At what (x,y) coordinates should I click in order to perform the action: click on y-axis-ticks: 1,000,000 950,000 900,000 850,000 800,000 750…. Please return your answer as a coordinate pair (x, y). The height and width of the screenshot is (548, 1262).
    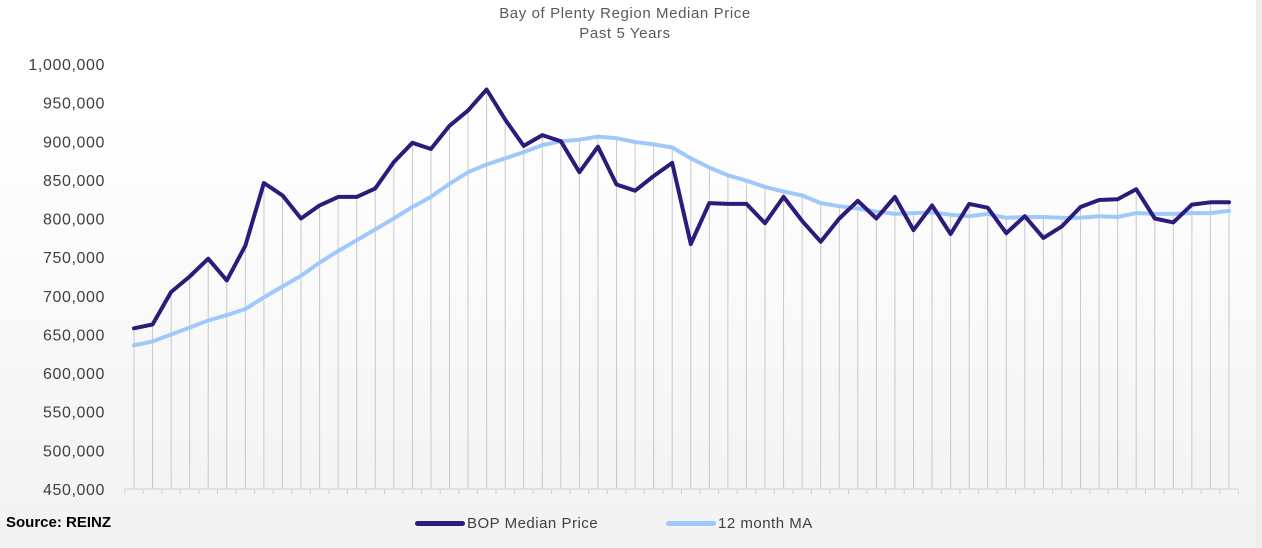
    Looking at the image, I should click on (66, 278).